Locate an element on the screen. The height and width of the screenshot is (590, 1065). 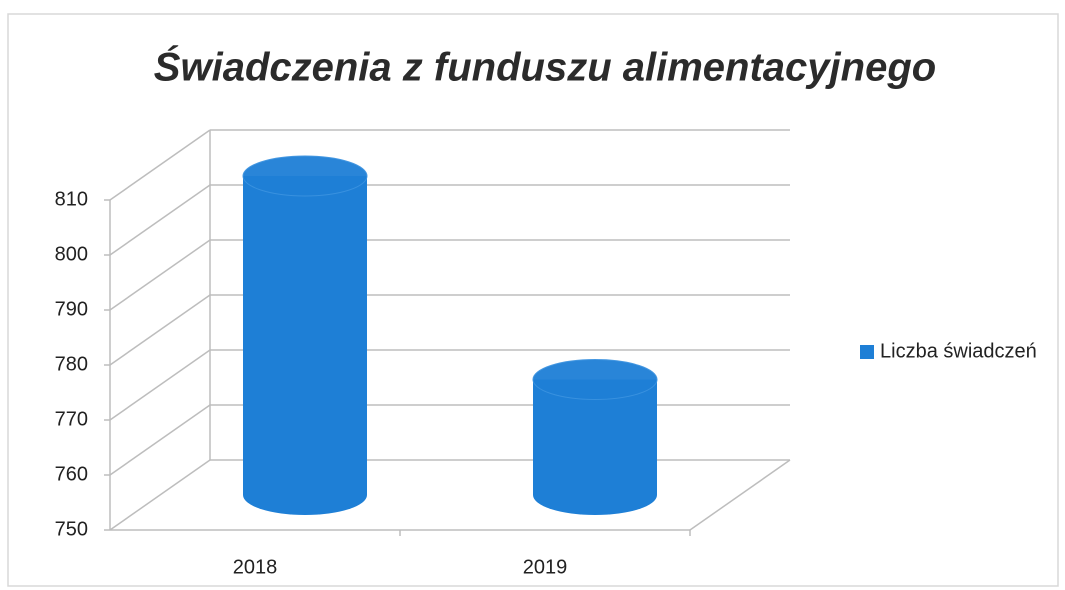
y-tick-label: 780 is located at coordinates (71, 364).